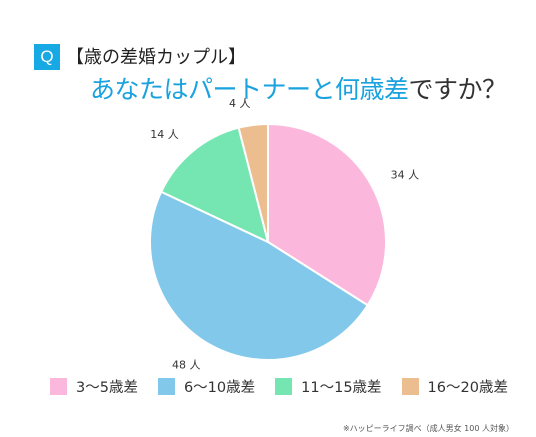 This screenshot has width=536, height=437. What do you see at coordinates (428, 428) in the screenshot?
I see `source-note: ※ハッピーライフ調べ（成人男女 100 人対象）` at bounding box center [428, 428].